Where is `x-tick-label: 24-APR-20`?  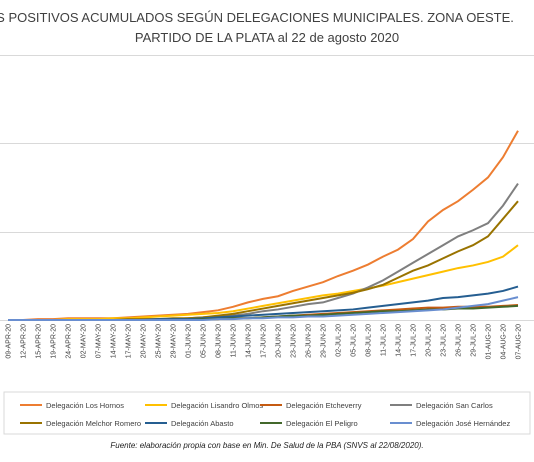
x-tick-label: 24-APR-20 is located at coordinates (69, 341).